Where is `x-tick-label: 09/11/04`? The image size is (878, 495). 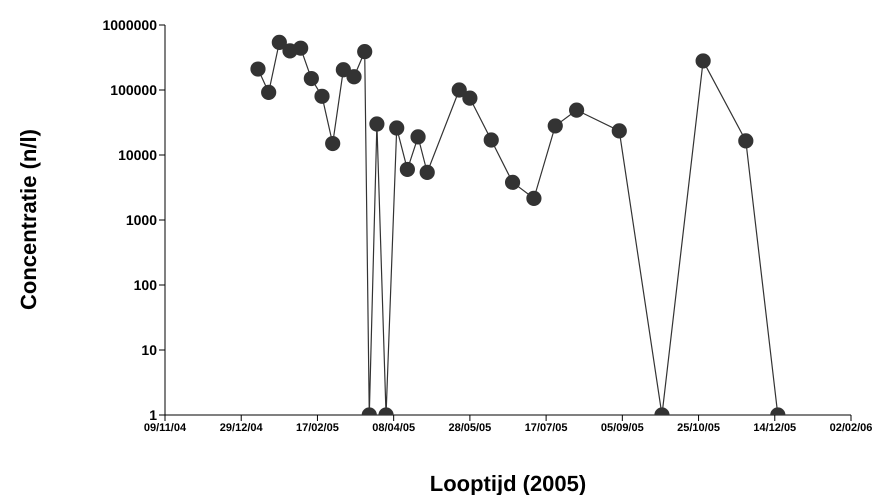
x-tick-label: 09/11/04 is located at coordinates (165, 428).